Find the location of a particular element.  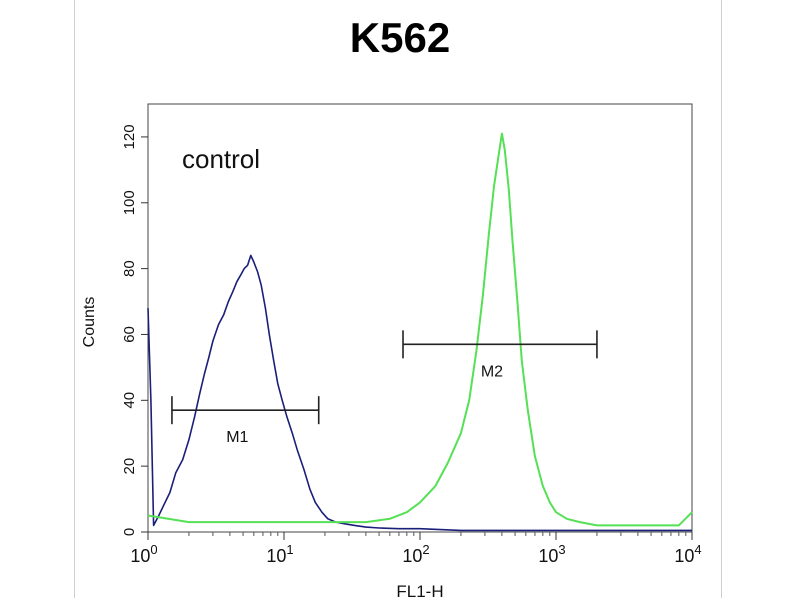

marker-layer: M1 M2 is located at coordinates (384, 388).